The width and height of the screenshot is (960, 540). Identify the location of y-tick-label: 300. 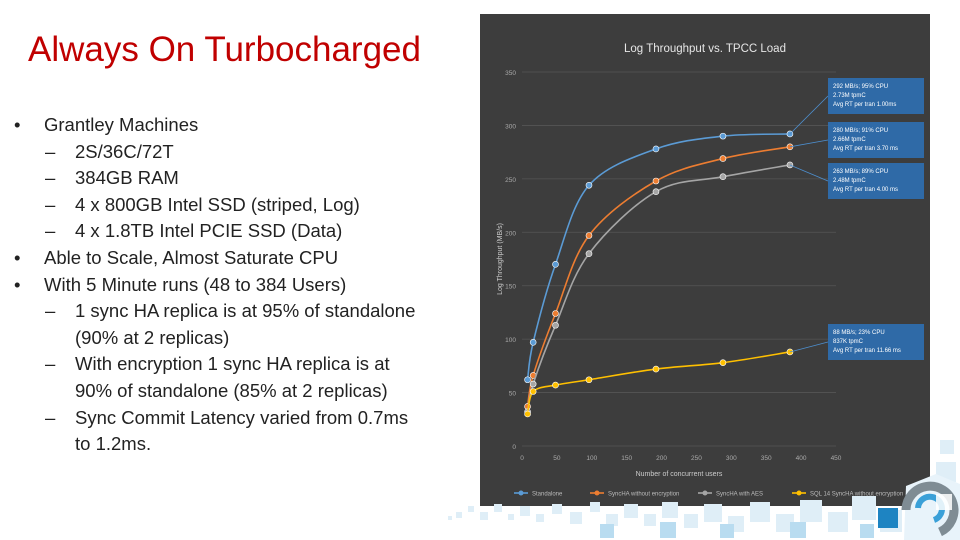
(510, 126).